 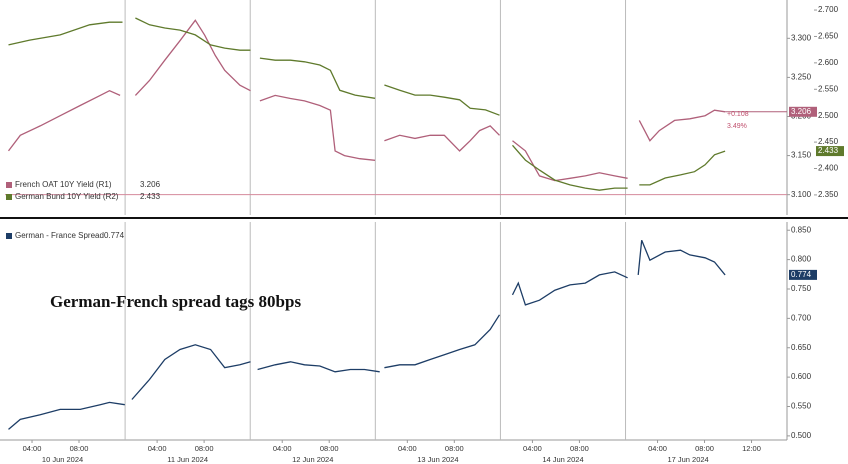 What do you see at coordinates (801, 155) in the screenshot?
I see `y-tick-label: 3.150` at bounding box center [801, 155].